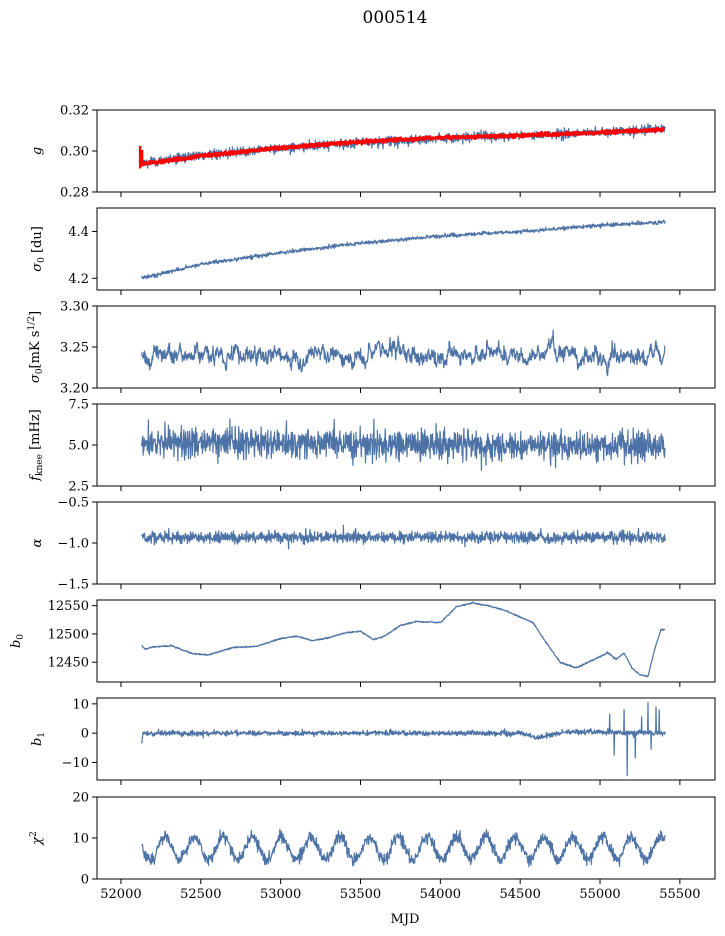 This screenshot has height=936, width=725. What do you see at coordinates (78, 405) in the screenshot?
I see `y-tick-label: 7.5` at bounding box center [78, 405].